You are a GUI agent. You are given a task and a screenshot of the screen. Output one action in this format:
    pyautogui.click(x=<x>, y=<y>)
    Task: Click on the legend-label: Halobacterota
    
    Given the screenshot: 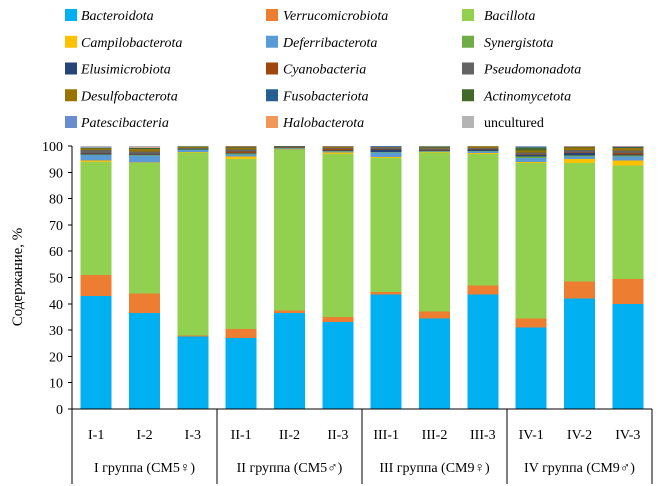 What is the action you would take?
    pyautogui.click(x=323, y=123)
    